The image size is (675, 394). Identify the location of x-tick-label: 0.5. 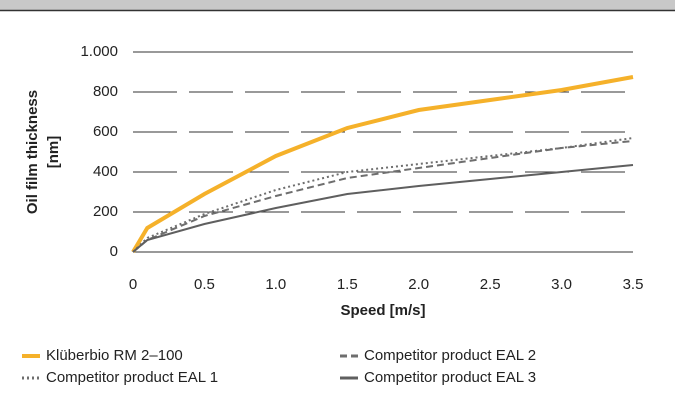
(204, 284).